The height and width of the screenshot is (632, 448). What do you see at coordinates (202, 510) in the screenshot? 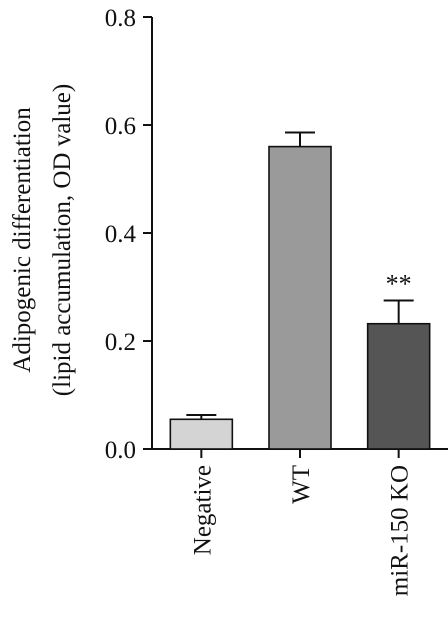
I see `x-tick-label: Negative` at bounding box center [202, 510].